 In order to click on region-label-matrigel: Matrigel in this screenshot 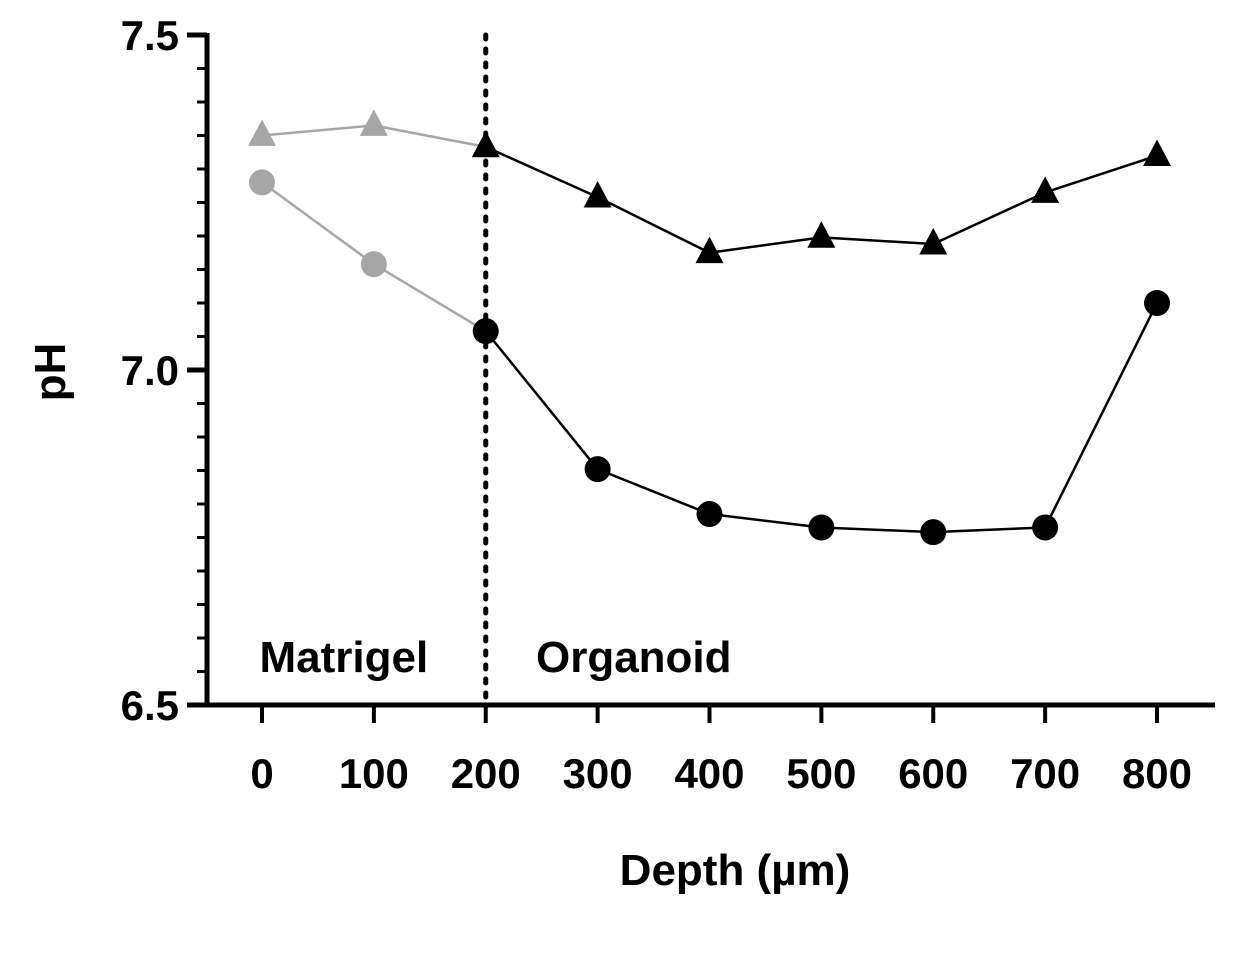, I will do `click(344, 657)`.